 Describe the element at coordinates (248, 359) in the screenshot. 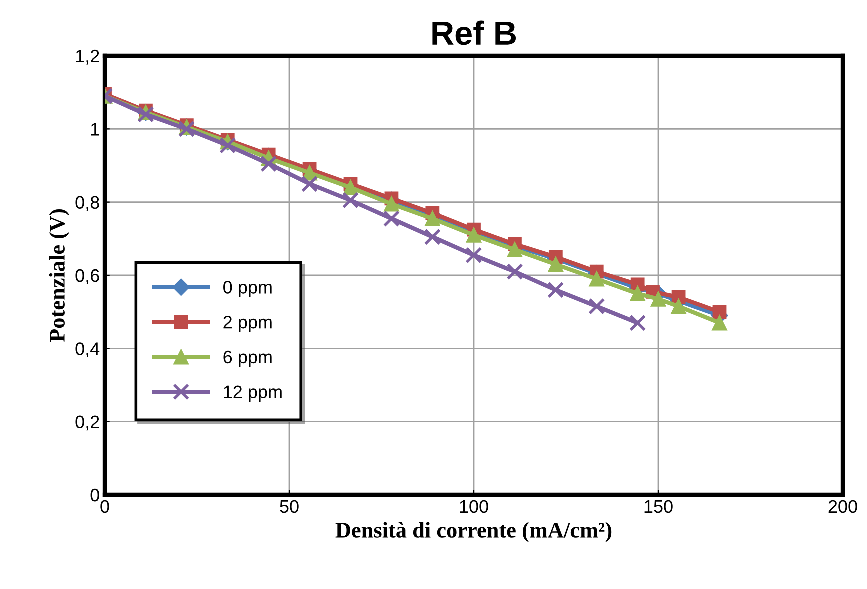

I see `legend-label: 6 ppm` at that location.